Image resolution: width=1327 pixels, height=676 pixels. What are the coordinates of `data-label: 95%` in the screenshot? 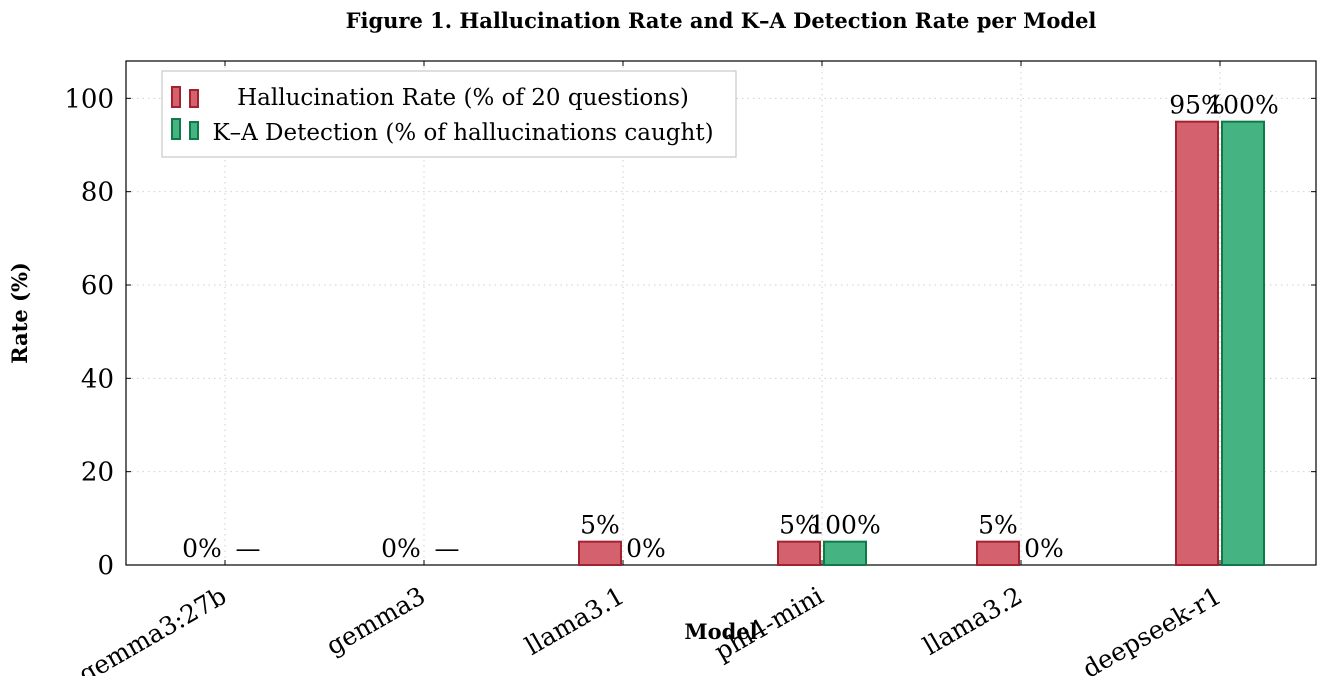 It's located at (1197, 105).